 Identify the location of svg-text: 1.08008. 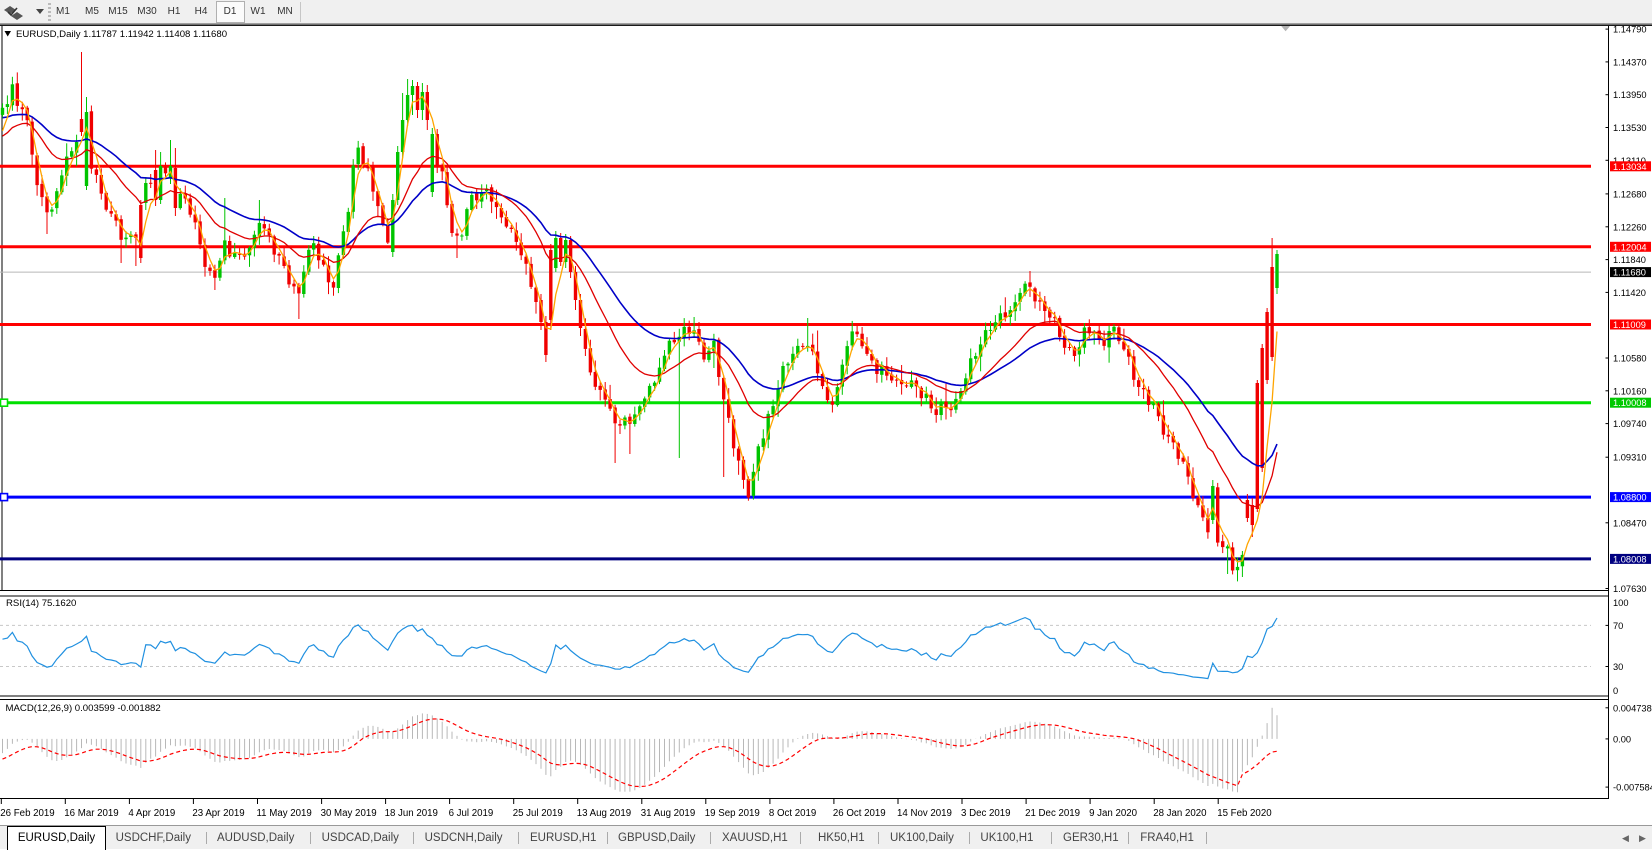
(1630, 559).